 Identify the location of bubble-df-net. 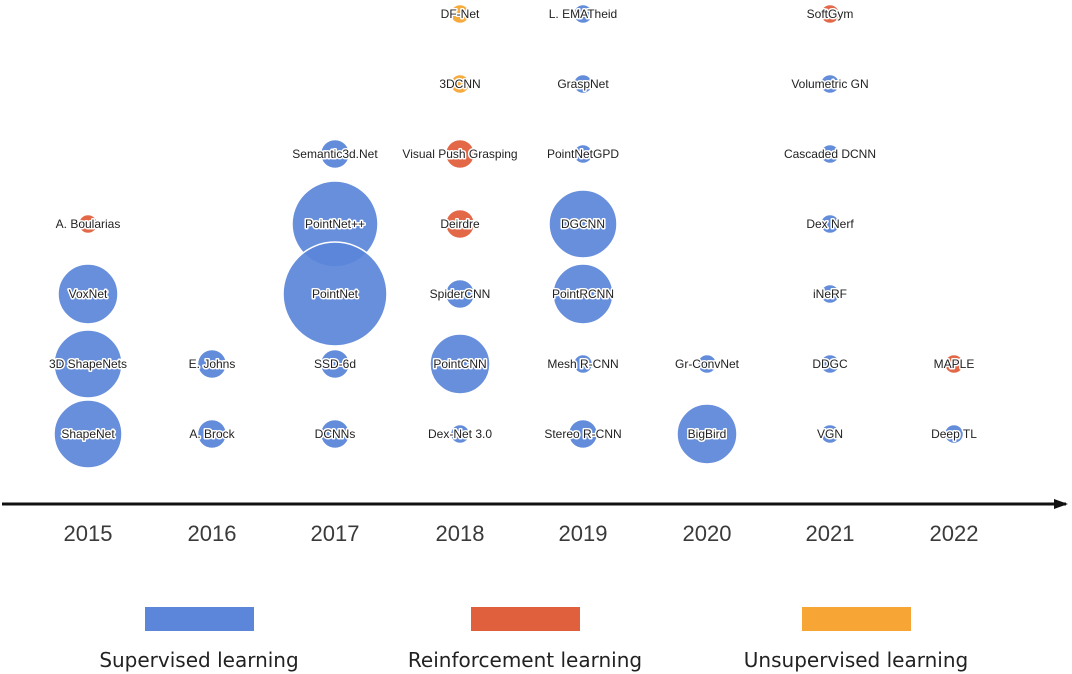
(460, 14).